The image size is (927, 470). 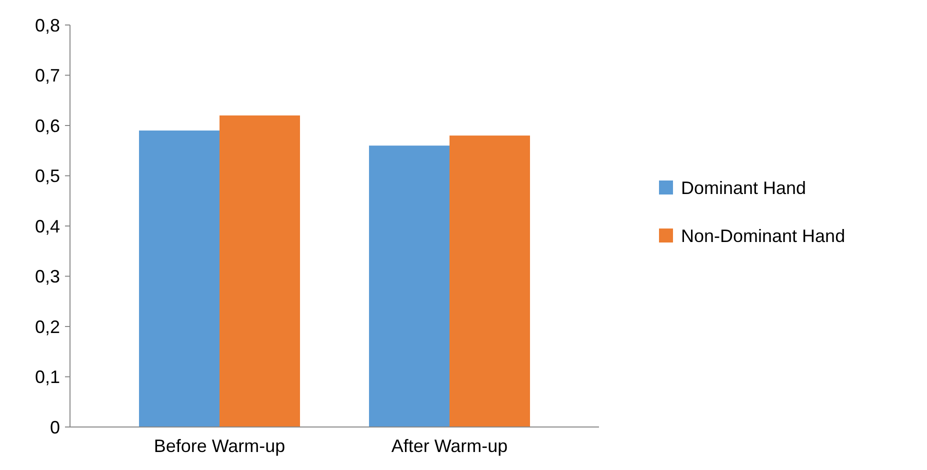 I want to click on legend-label: Non-Dominant Hand, so click(x=763, y=236).